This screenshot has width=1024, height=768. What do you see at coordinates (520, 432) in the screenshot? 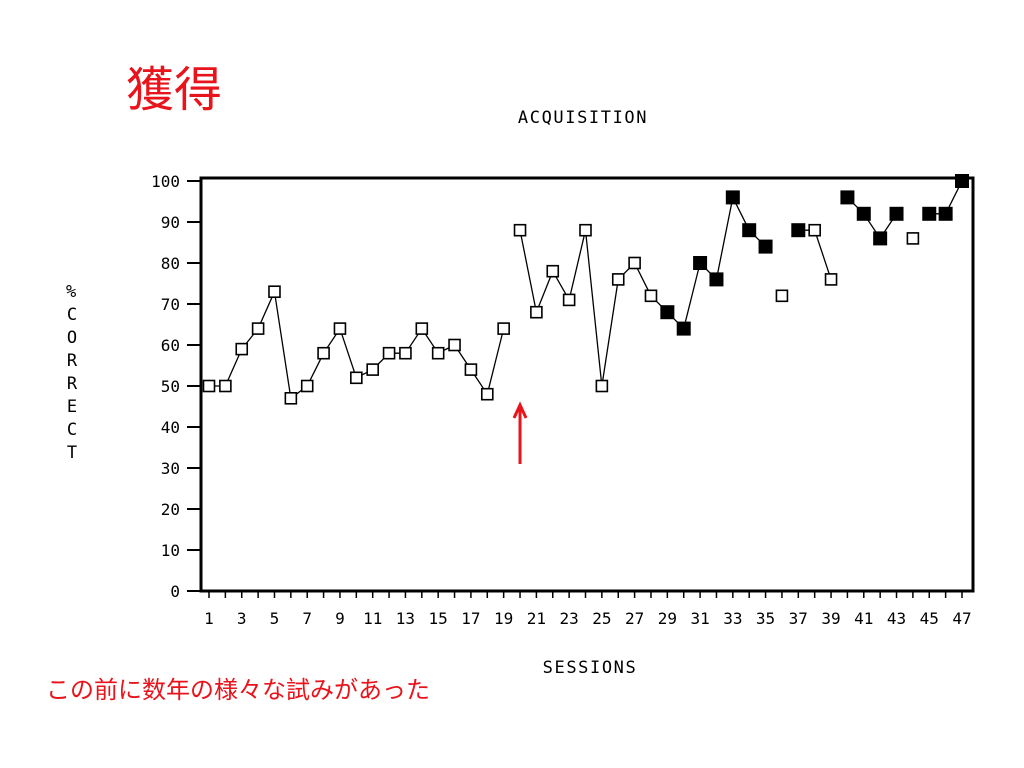
I see `arrow-annotation` at bounding box center [520, 432].